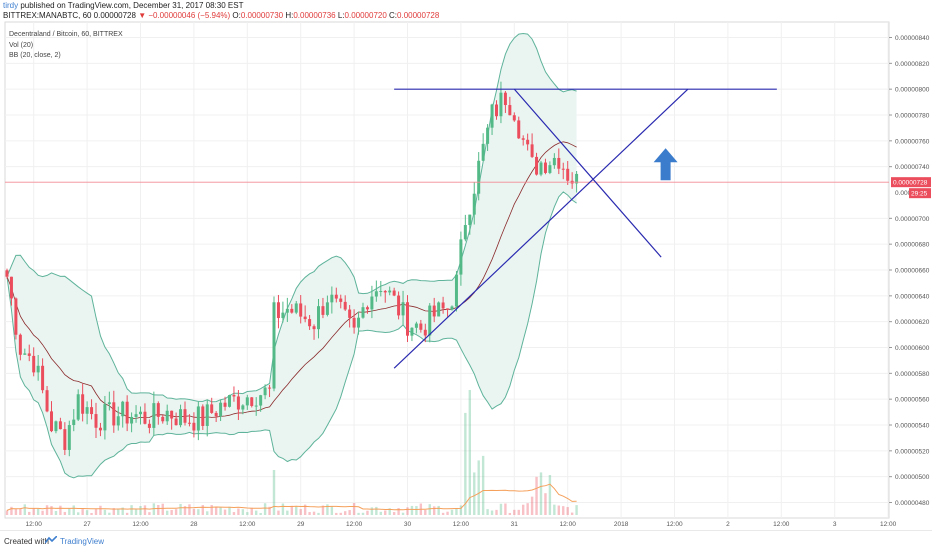  Describe the element at coordinates (903, 193) in the screenshot. I see `price-tick-label-partial: 0.000` at that location.